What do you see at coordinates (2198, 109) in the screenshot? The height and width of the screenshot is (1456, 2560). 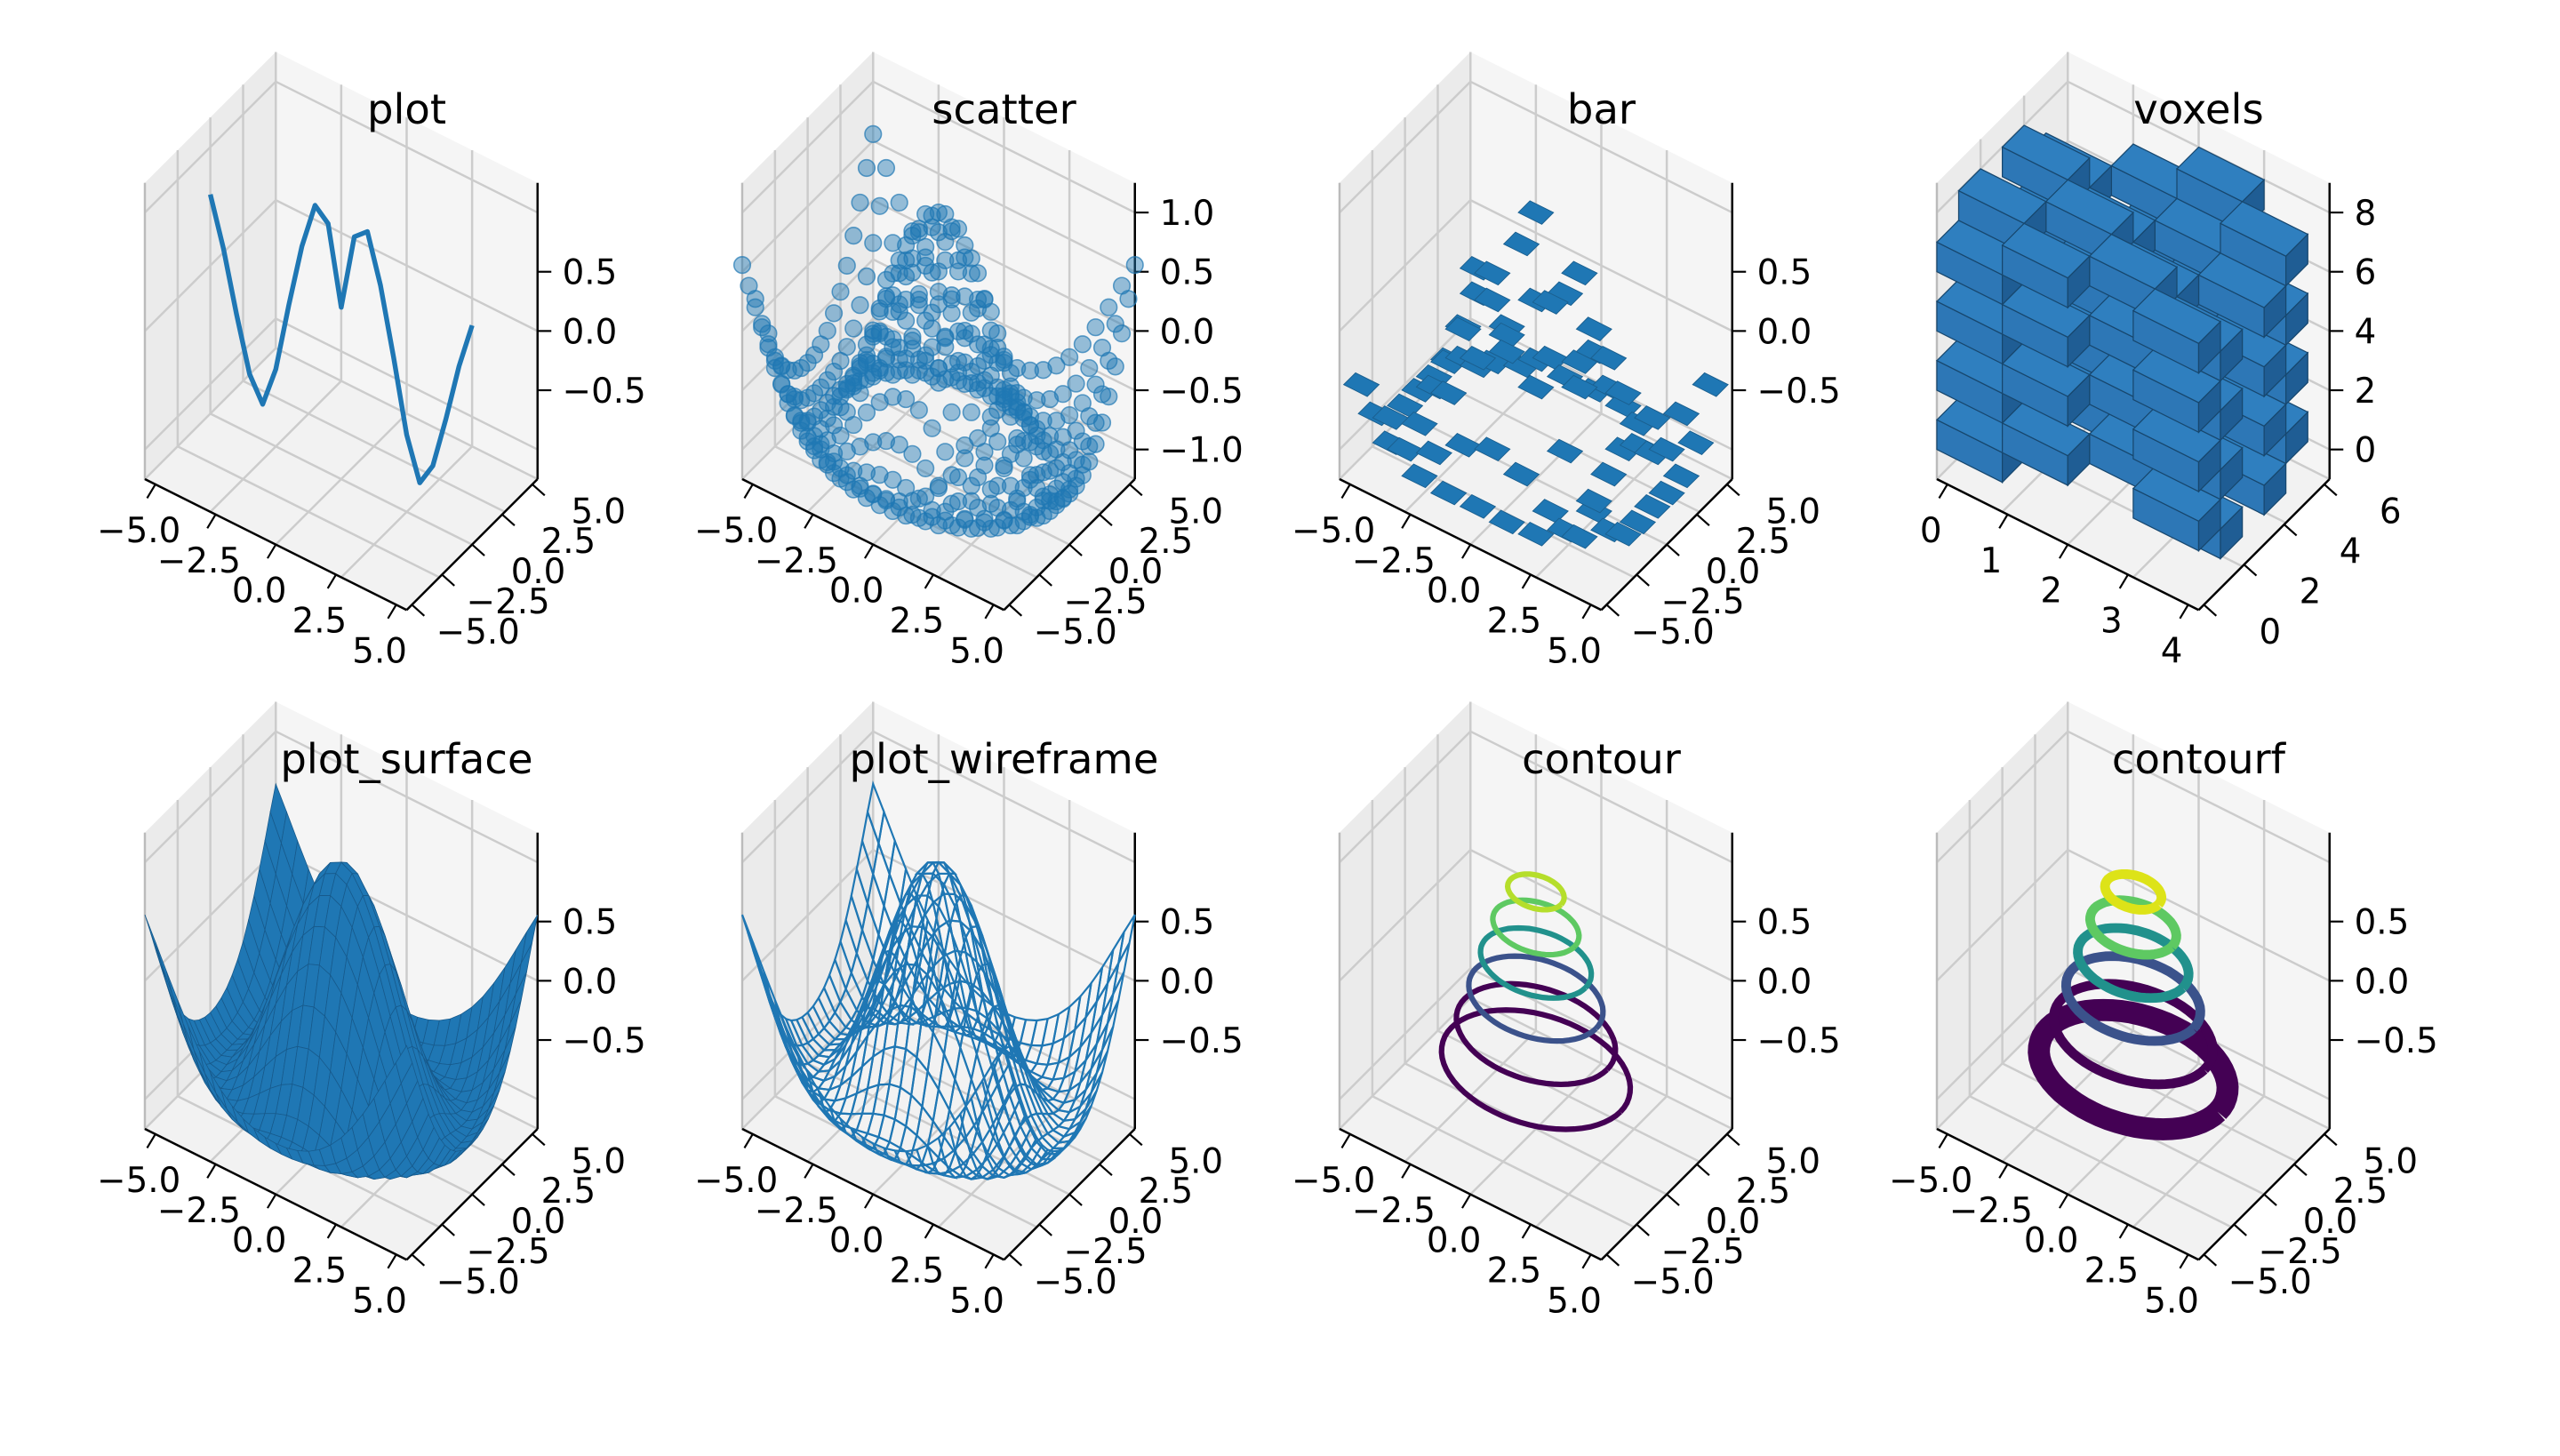 I see `subplot-title: voxels` at bounding box center [2198, 109].